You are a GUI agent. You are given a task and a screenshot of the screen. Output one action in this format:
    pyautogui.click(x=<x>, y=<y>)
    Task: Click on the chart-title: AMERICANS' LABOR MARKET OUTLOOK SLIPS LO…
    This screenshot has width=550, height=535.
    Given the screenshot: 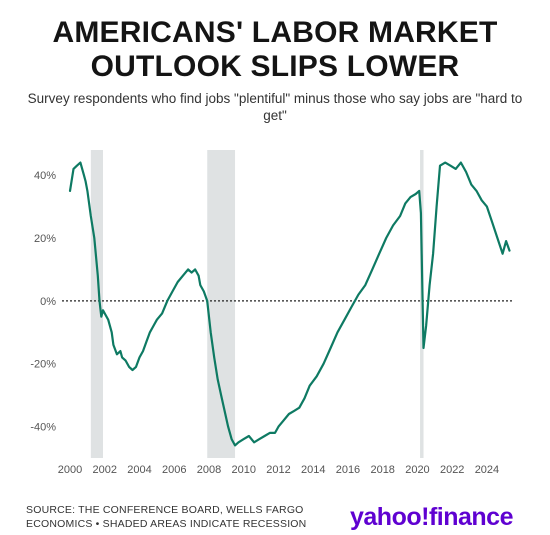 What is the action you would take?
    pyautogui.click(x=275, y=50)
    